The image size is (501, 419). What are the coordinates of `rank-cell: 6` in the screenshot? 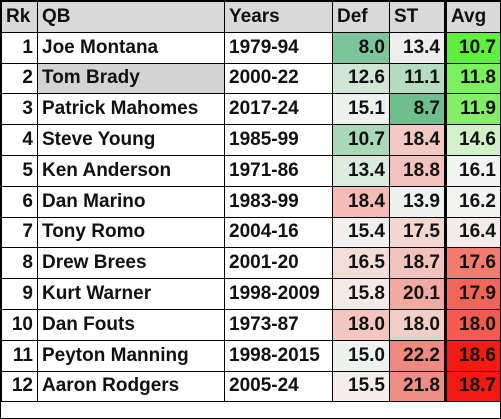 It's located at (19, 201).